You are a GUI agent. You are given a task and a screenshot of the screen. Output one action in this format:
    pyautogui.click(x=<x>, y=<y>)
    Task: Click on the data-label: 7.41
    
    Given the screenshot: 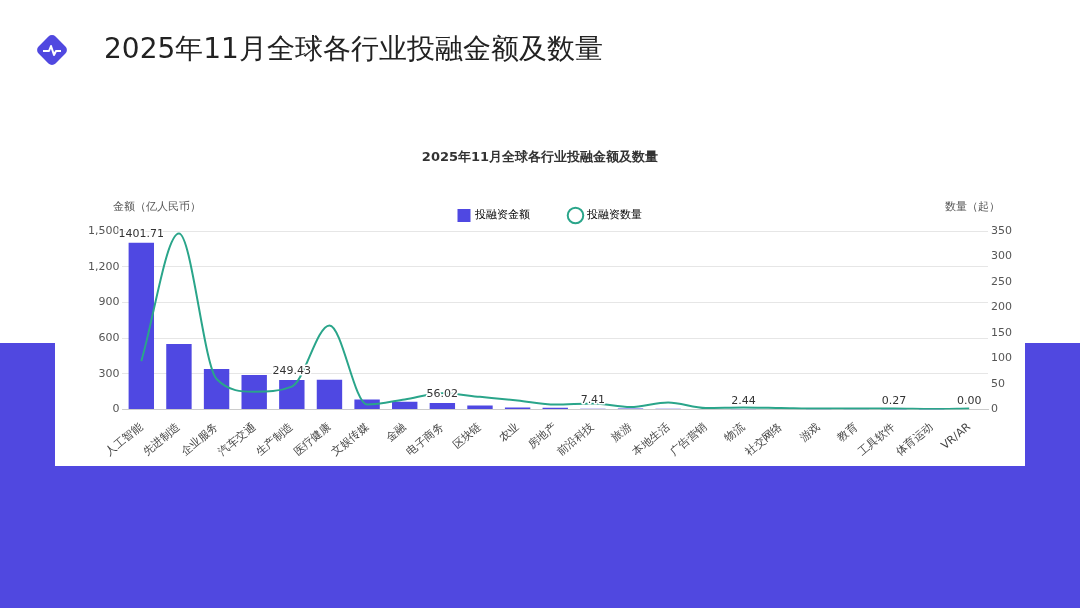 What is the action you would take?
    pyautogui.click(x=593, y=400)
    